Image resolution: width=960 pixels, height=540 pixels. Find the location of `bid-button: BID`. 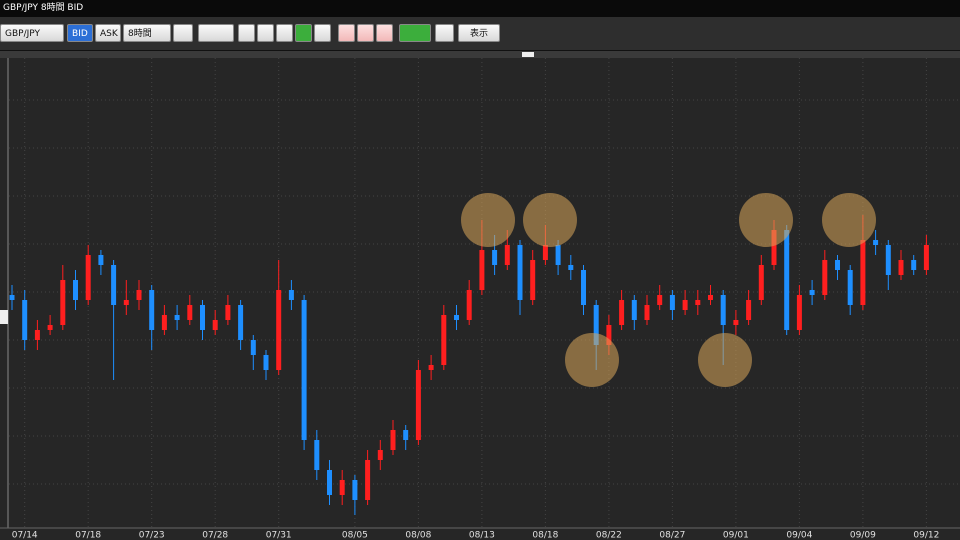

bid-button: BID is located at coordinates (80, 33).